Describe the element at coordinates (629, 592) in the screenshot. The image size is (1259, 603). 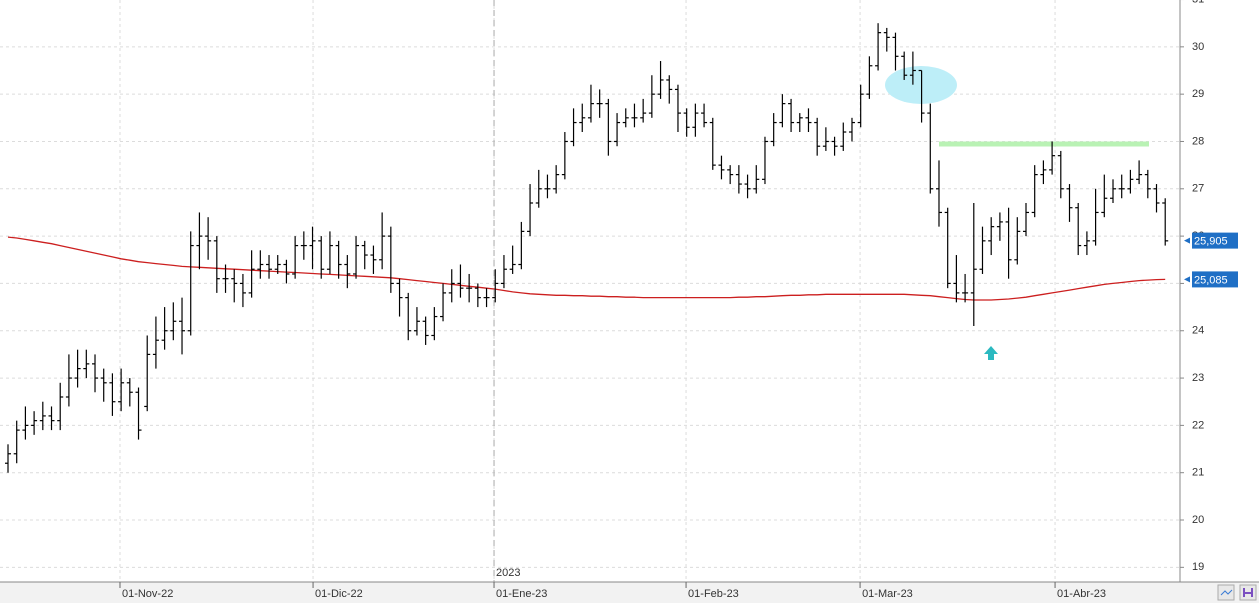
I see `x-axis-band` at that location.